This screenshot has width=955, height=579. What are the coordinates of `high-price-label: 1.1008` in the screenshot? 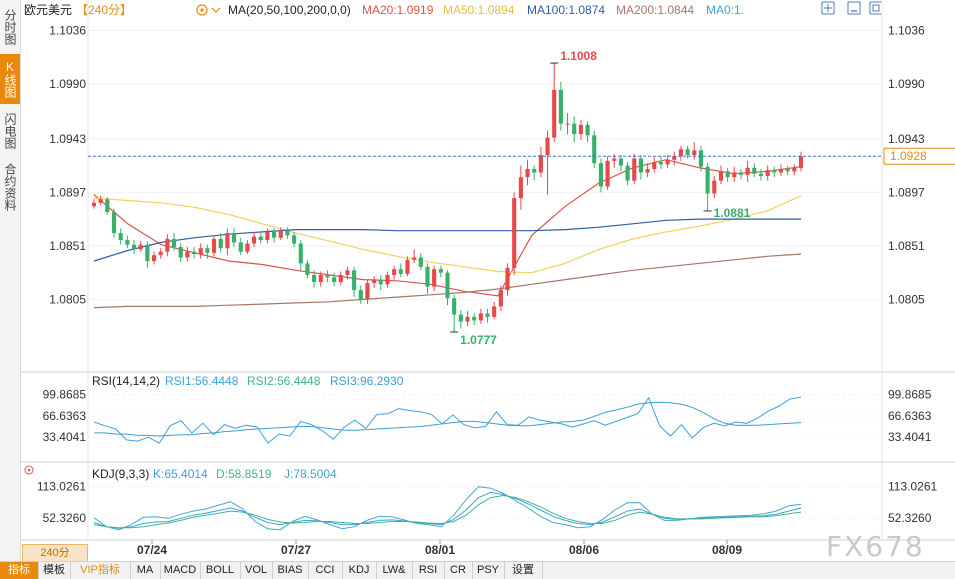 It's located at (578, 56).